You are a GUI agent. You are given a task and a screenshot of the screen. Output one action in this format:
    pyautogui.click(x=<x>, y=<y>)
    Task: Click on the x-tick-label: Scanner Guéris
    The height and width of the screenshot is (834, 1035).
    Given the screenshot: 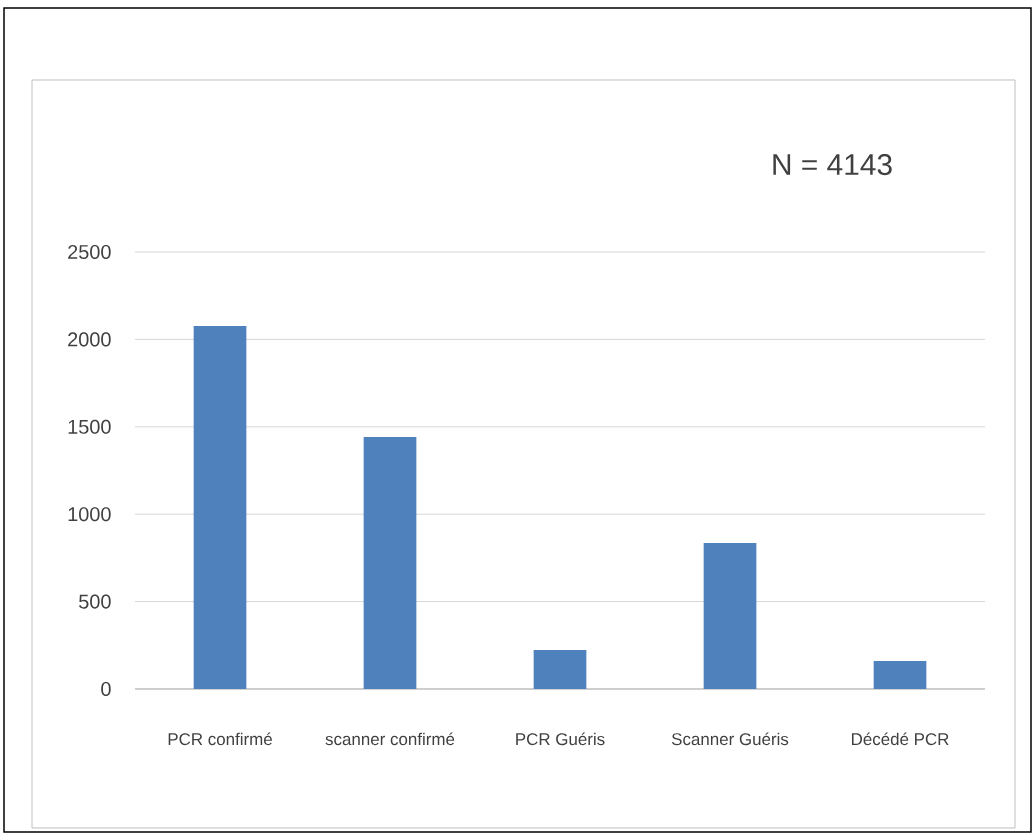 What is the action you would take?
    pyautogui.click(x=730, y=739)
    